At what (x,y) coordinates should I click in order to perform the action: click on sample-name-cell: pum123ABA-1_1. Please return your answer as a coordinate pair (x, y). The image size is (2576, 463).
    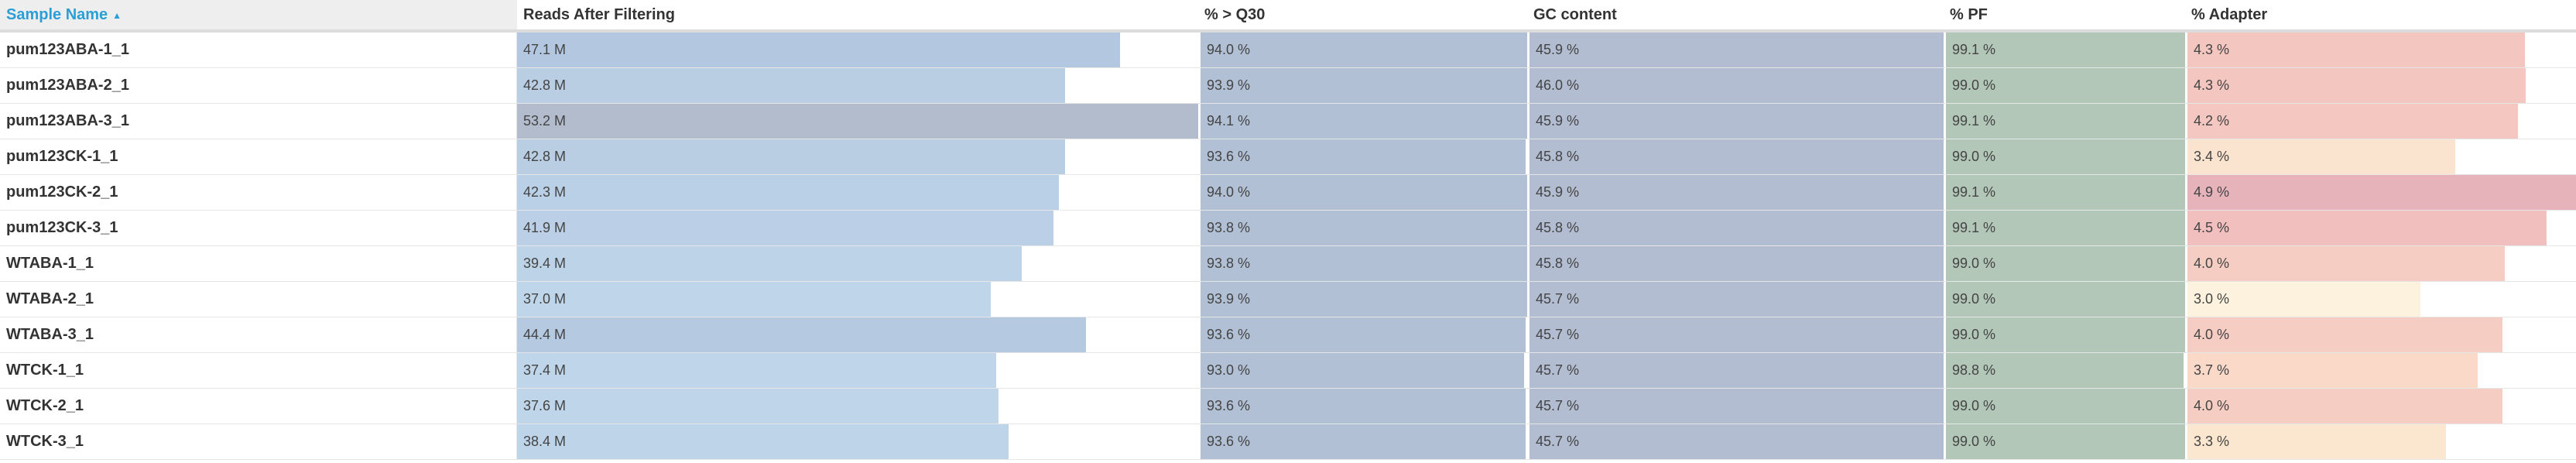
    Looking at the image, I should click on (258, 50).